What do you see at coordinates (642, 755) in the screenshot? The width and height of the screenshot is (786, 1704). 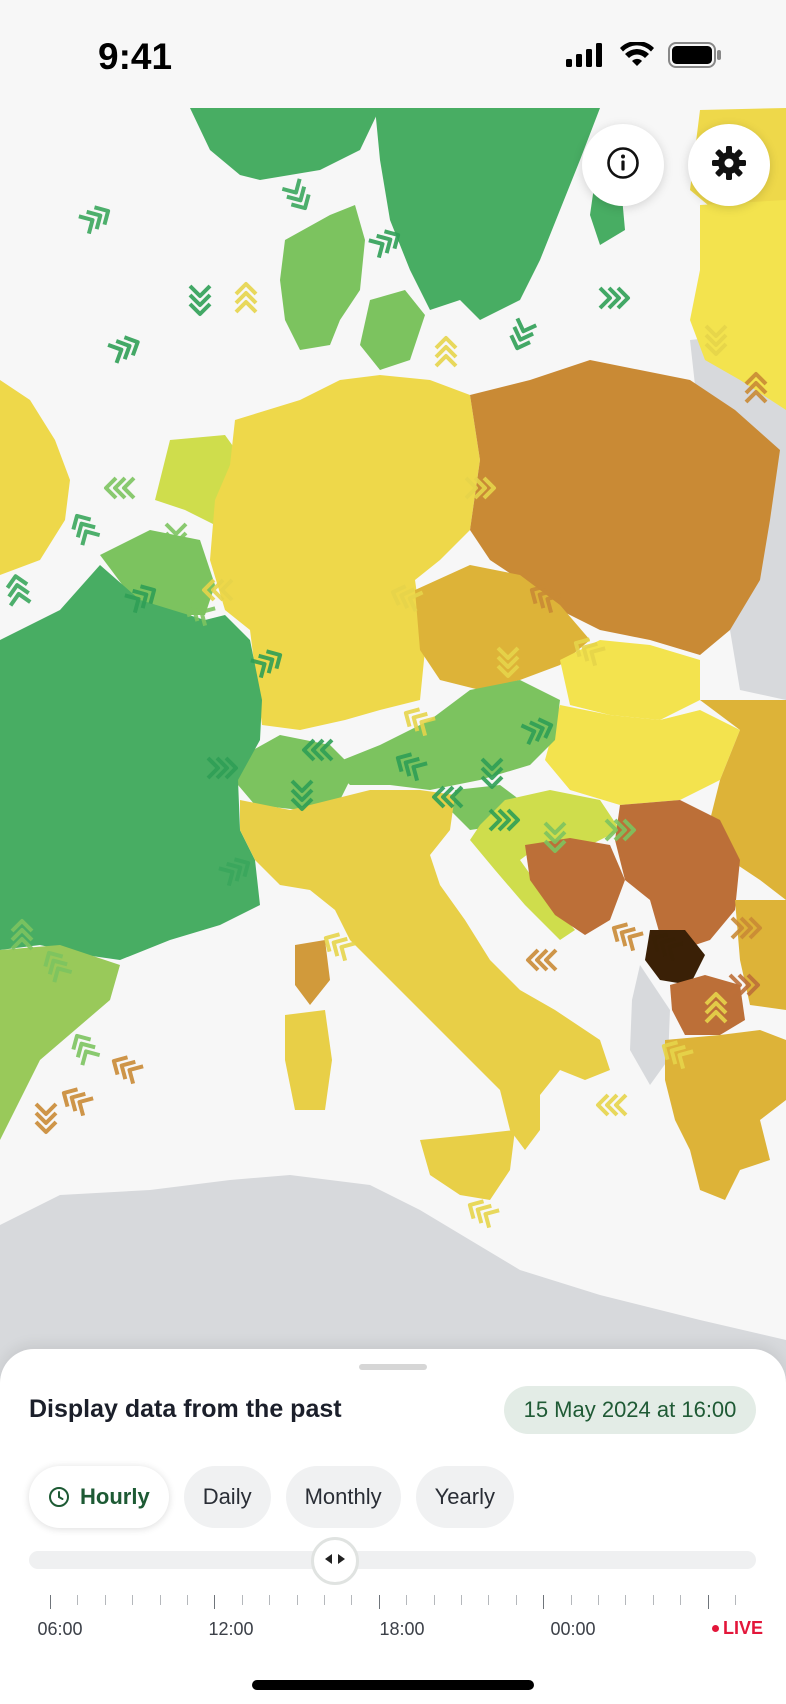 I see `country-hungary` at bounding box center [642, 755].